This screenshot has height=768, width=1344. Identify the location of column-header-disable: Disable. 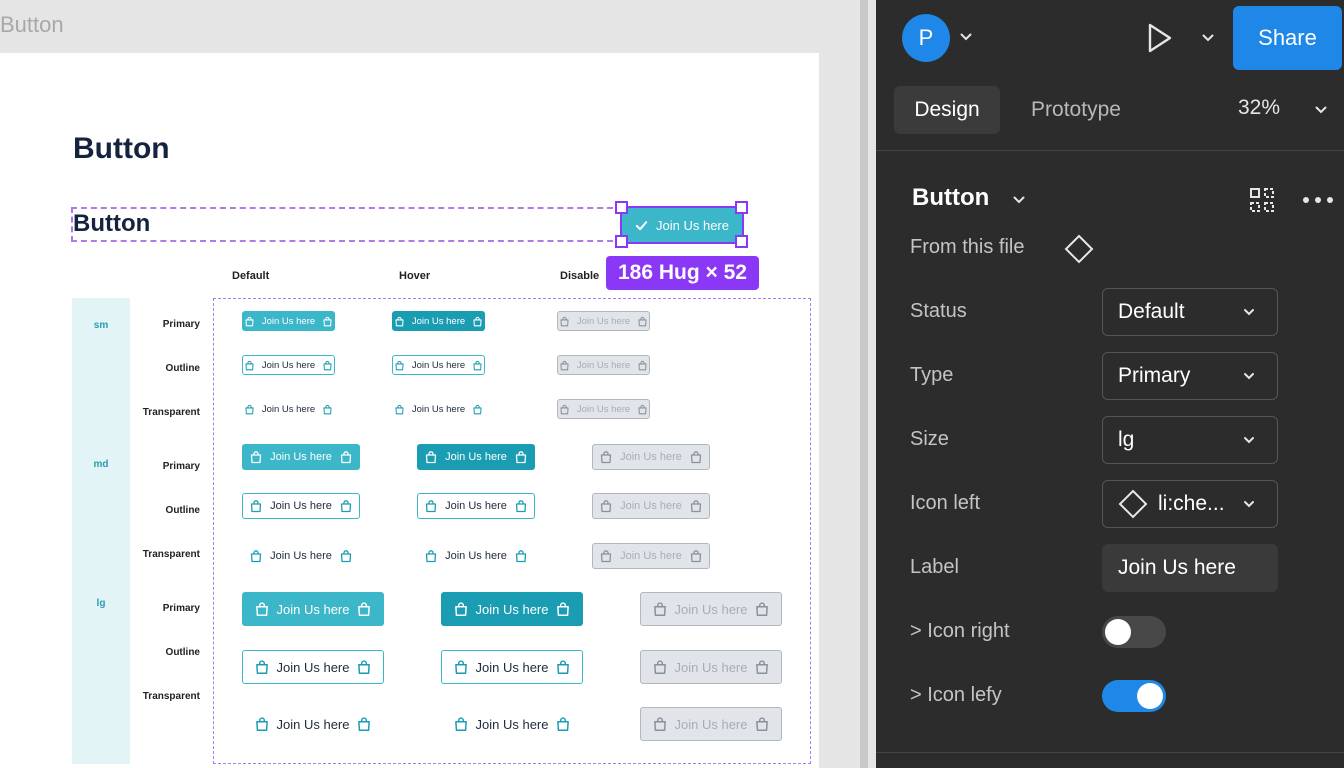
(580, 276).